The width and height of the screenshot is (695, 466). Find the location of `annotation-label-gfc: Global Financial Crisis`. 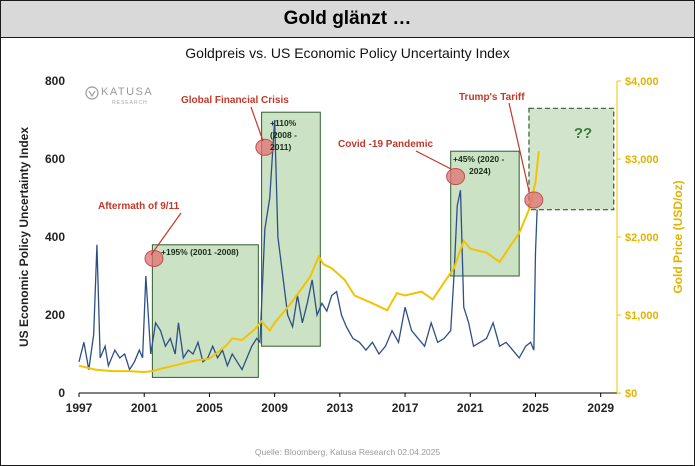

annotation-label-gfc: Global Financial Crisis is located at coordinates (235, 100).